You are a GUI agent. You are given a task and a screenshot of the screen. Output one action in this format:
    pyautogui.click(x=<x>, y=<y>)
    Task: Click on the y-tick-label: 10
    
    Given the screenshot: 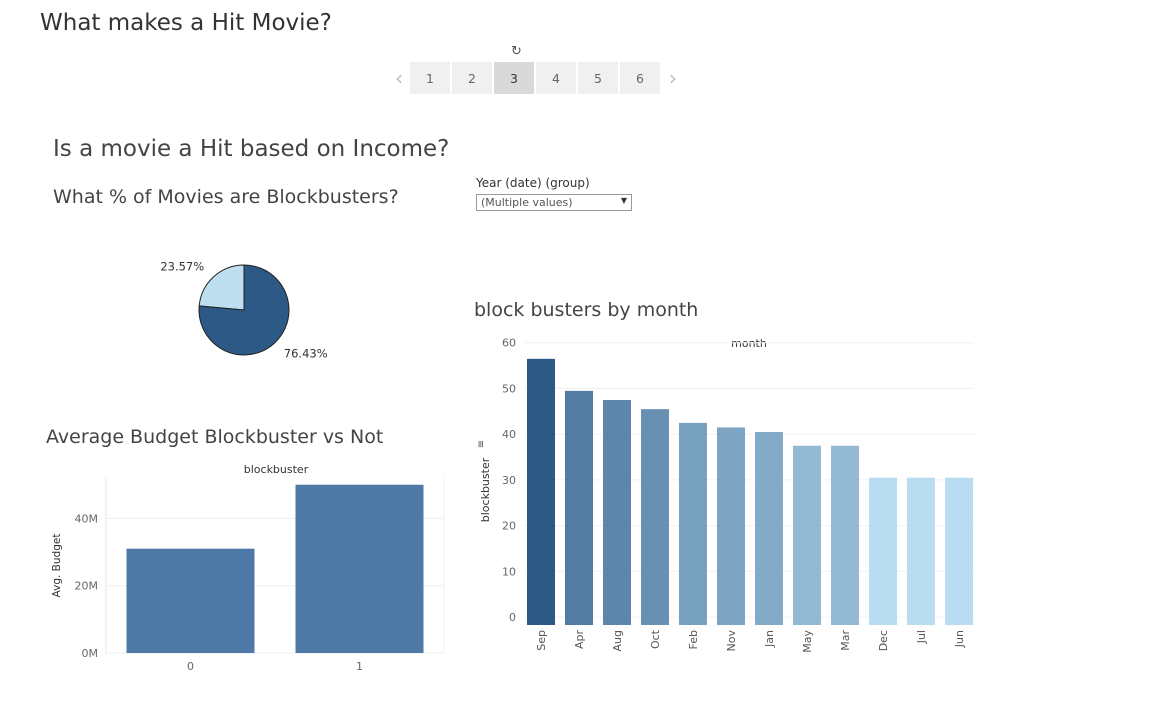 What is the action you would take?
    pyautogui.click(x=509, y=571)
    